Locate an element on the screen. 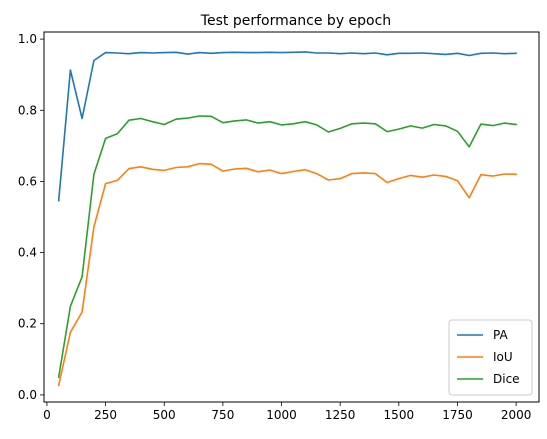 The image size is (547, 439). y-tick-label: 0.6 is located at coordinates (27, 181).